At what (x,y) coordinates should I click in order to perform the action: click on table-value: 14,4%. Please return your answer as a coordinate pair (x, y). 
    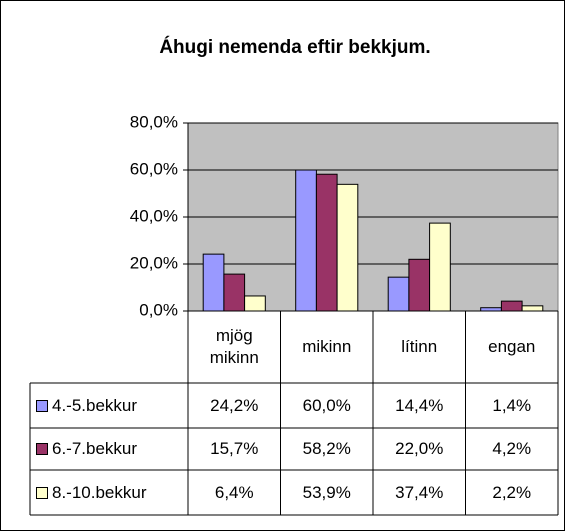
    Looking at the image, I should click on (419, 405).